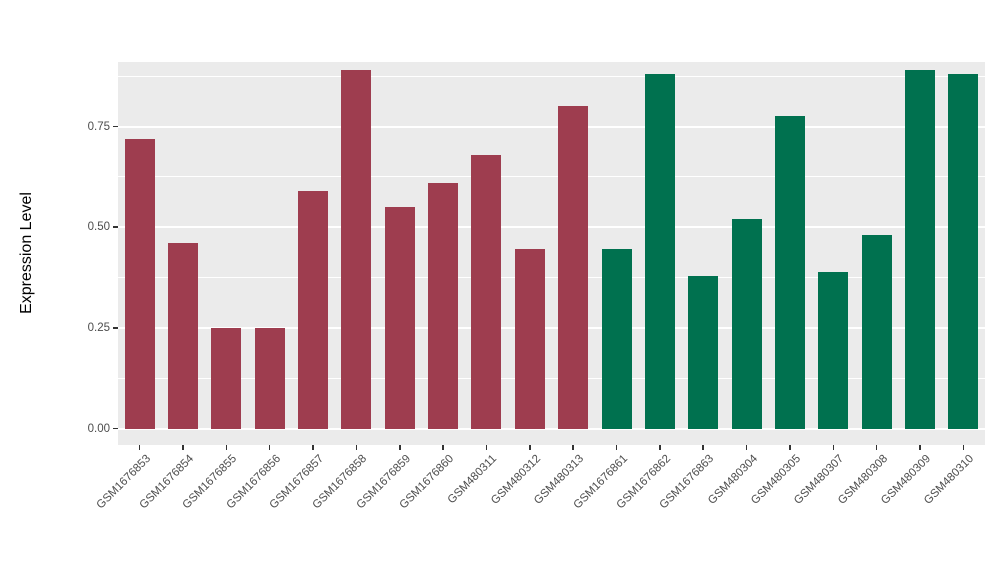  Describe the element at coordinates (26, 253) in the screenshot. I see `y-axis-title: Expression Level` at that location.